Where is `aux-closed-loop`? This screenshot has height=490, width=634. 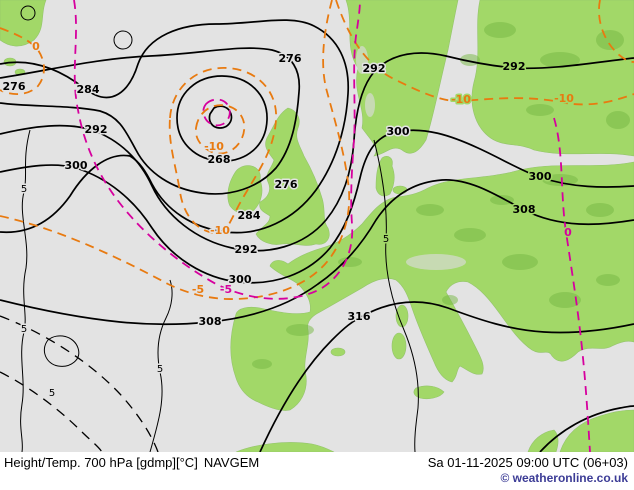 aux-closed-loop is located at coordinates (61, 351).